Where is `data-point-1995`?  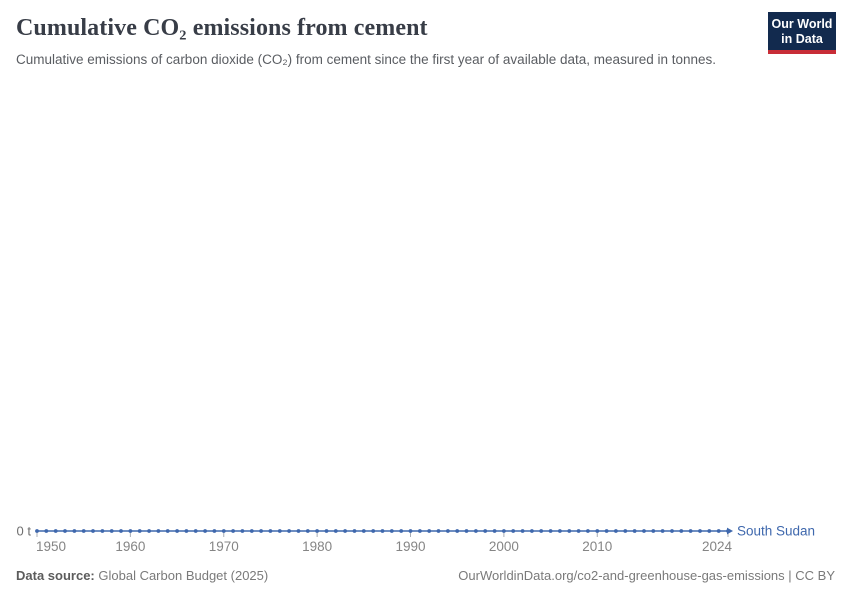 data-point-1995 is located at coordinates (457, 531).